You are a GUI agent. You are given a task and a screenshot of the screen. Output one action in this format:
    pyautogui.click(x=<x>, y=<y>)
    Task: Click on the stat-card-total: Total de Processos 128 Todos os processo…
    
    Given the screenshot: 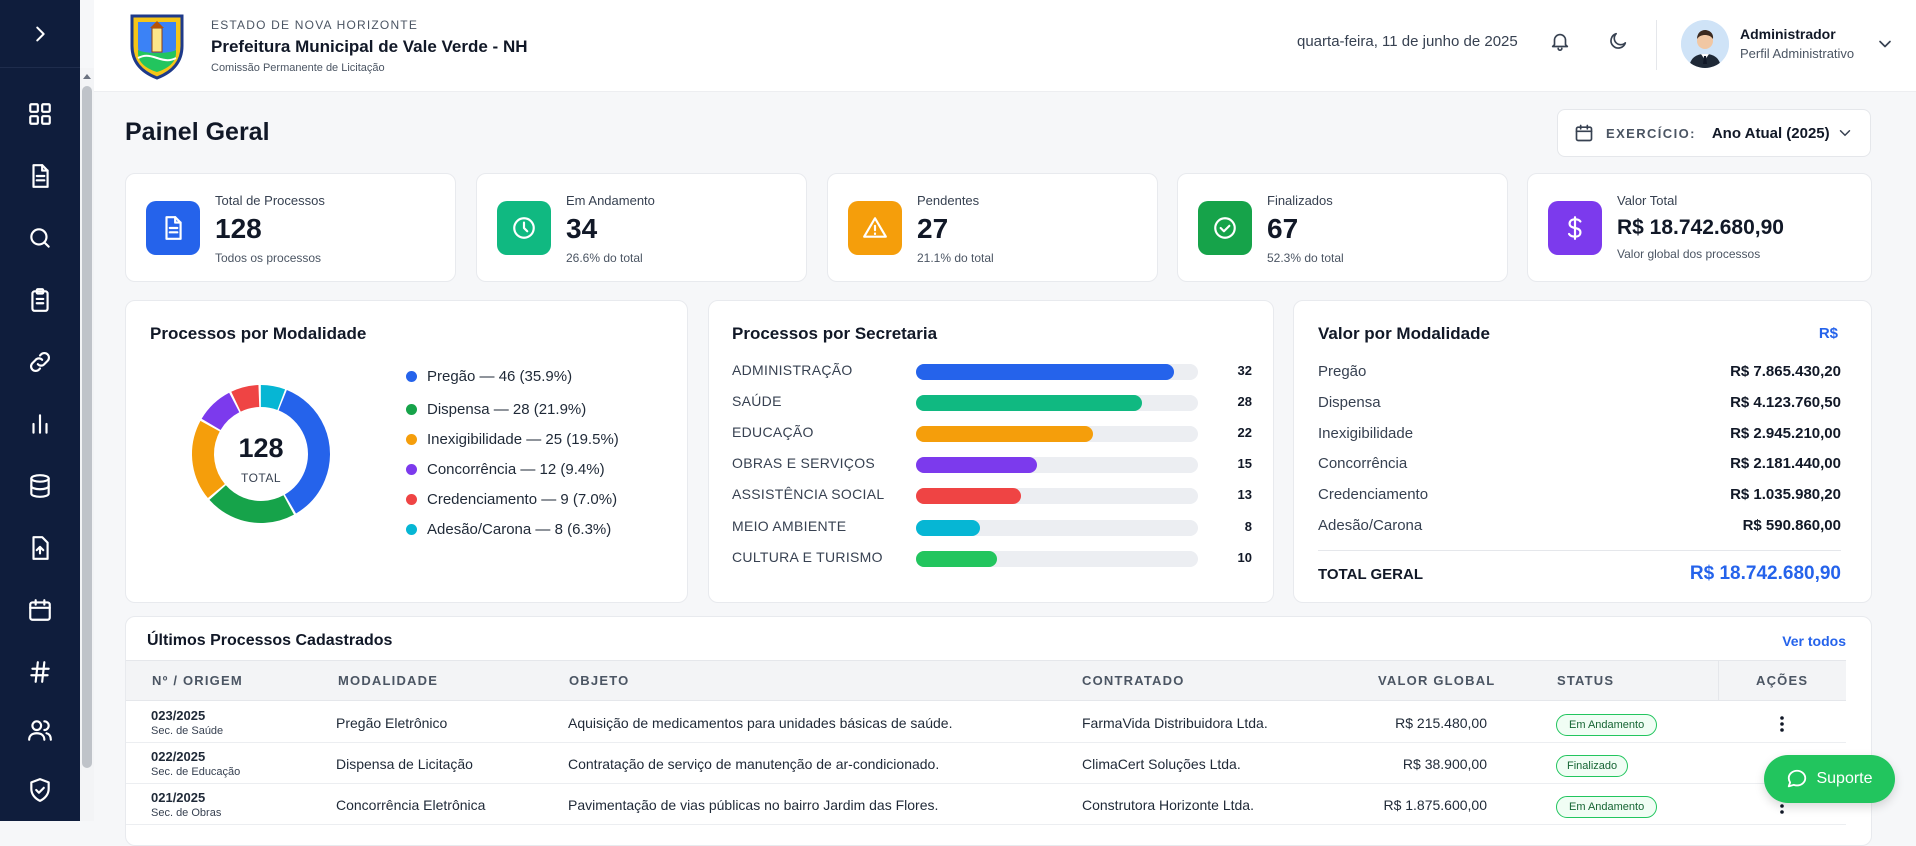 What is the action you would take?
    pyautogui.click(x=290, y=227)
    